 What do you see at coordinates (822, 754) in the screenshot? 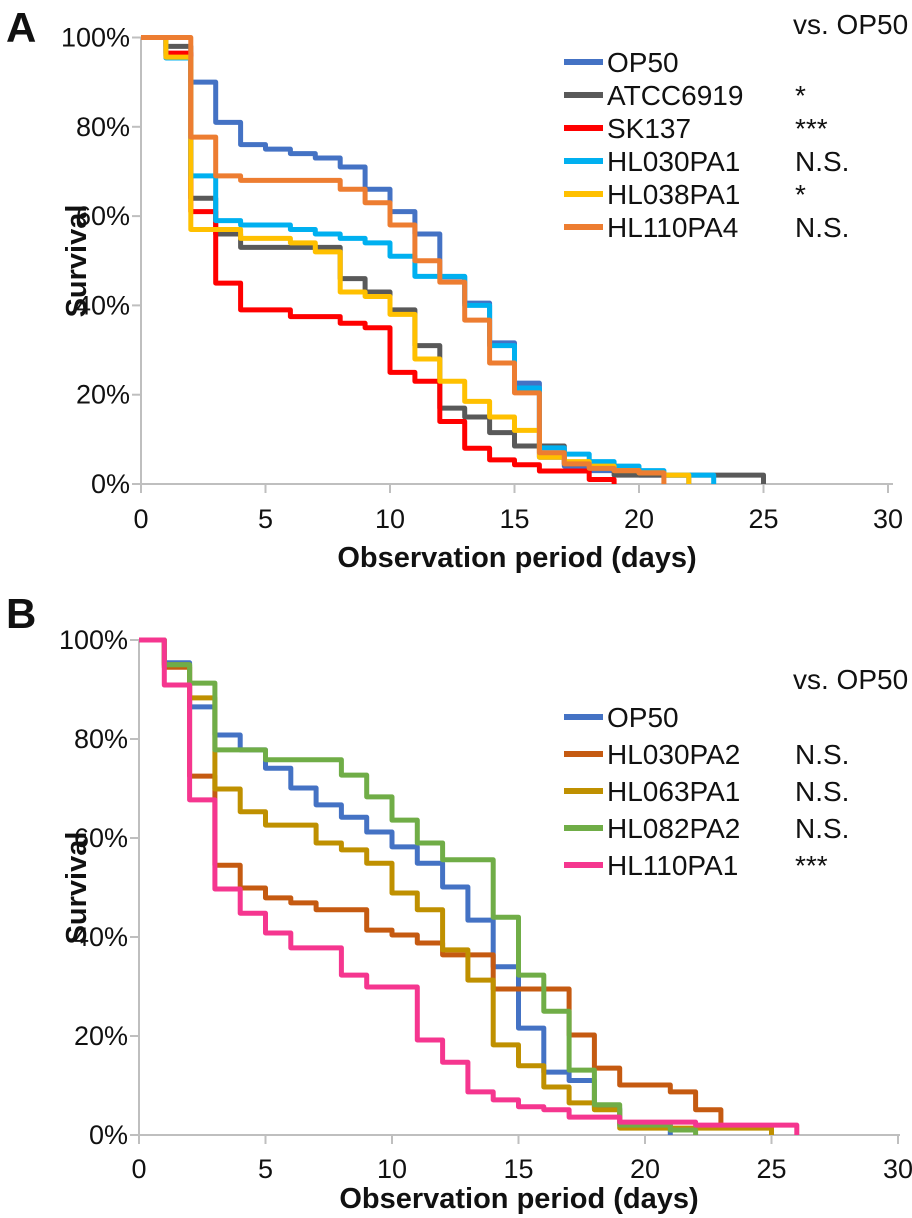
I see `panel-b-significance-hl030pa2: N.S.` at bounding box center [822, 754].